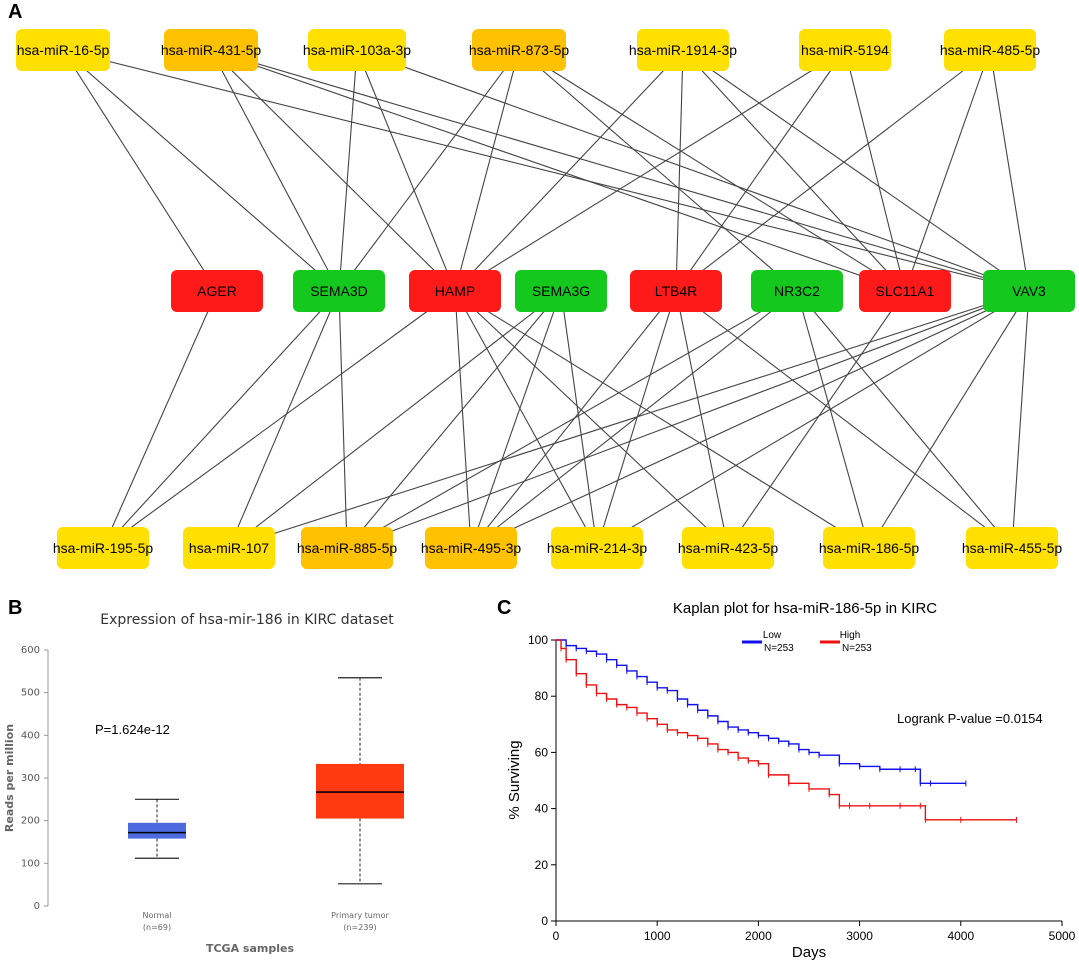 This screenshot has width=1079, height=966. I want to click on top-mirna-node-label: hsa-miR-873-5p, so click(519, 50).